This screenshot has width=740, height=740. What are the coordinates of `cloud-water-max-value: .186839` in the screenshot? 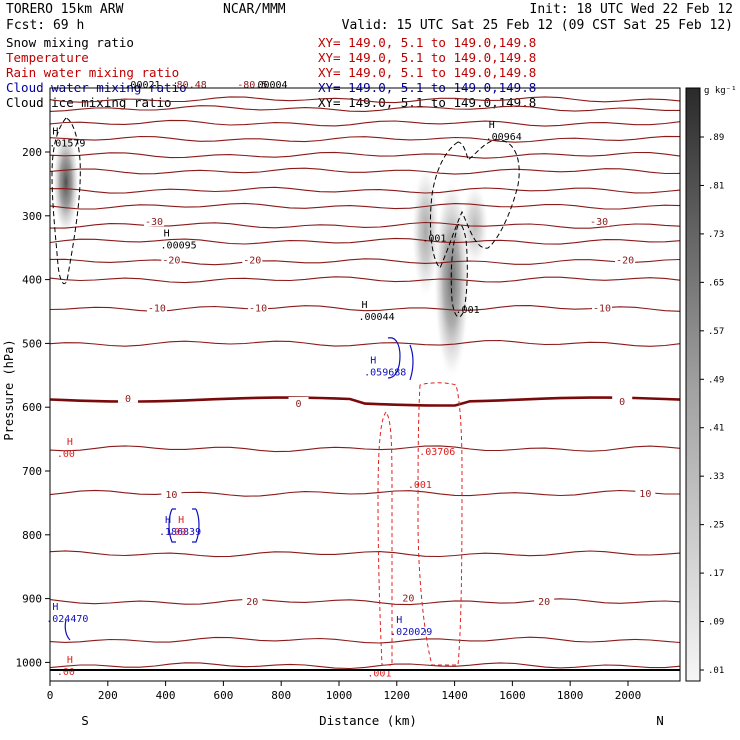 It's located at (180, 532).